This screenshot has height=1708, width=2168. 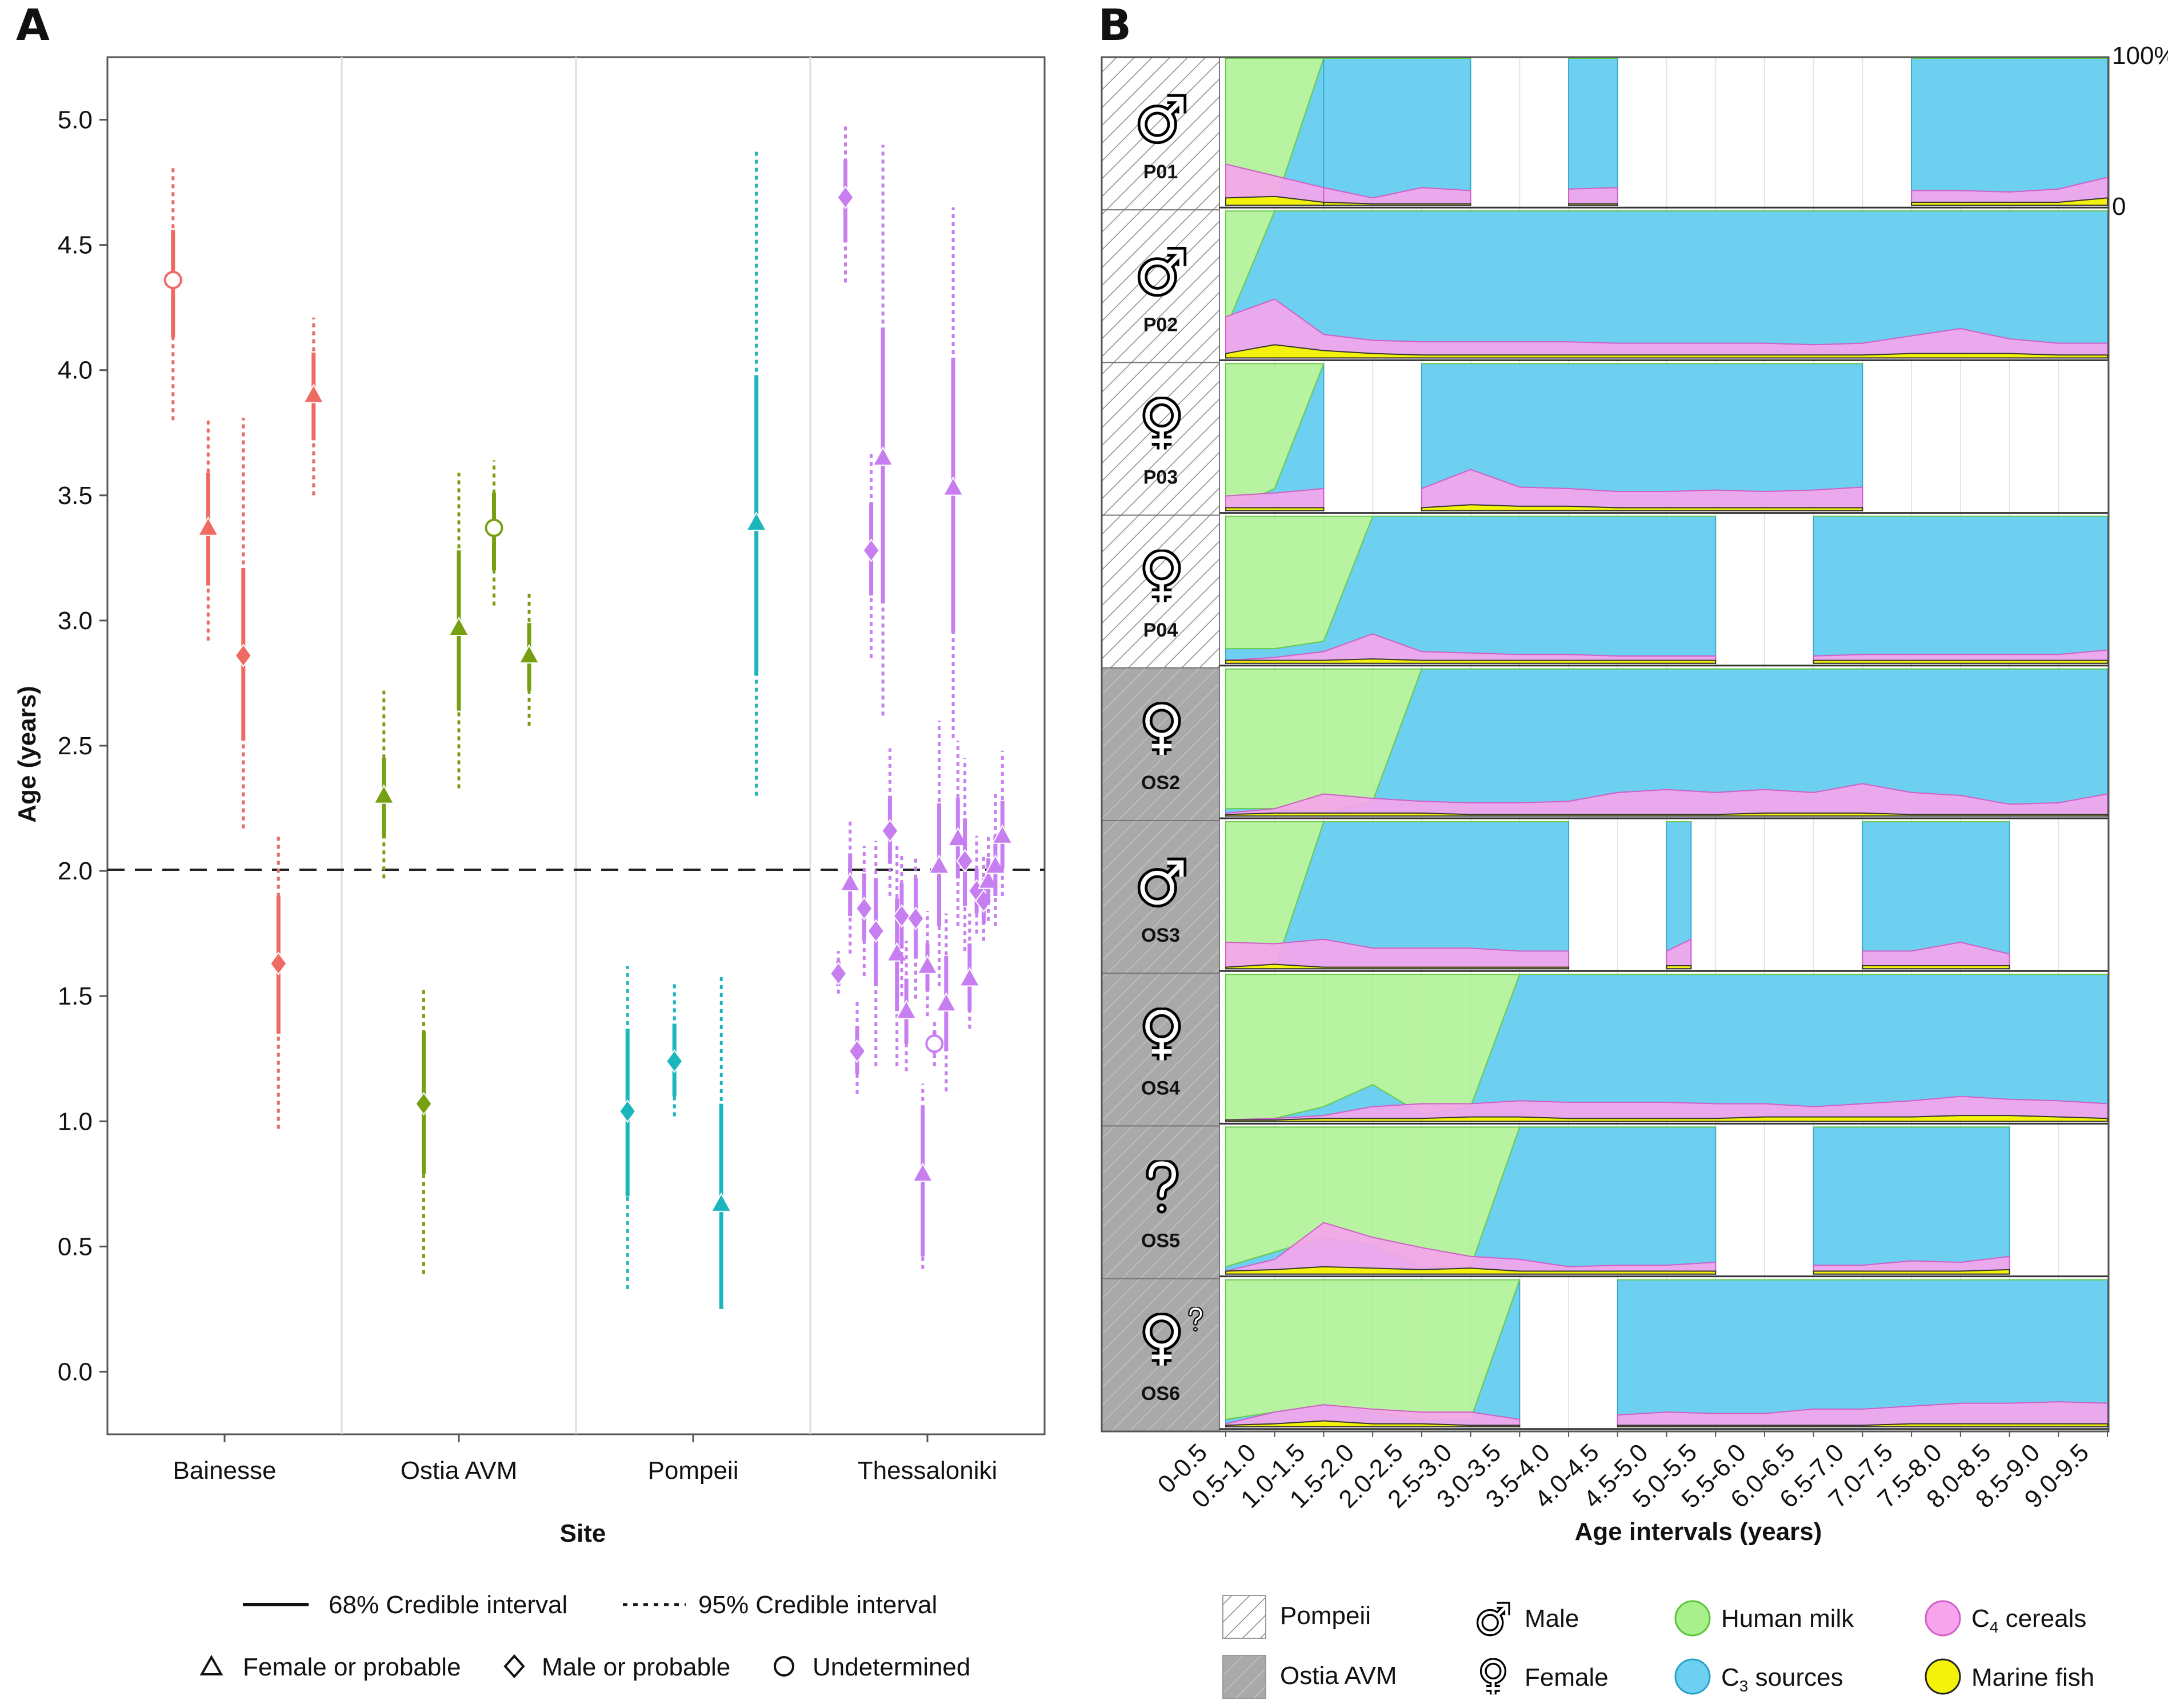 I want to click on legend-milk-label: Human milk, so click(x=1787, y=1619).